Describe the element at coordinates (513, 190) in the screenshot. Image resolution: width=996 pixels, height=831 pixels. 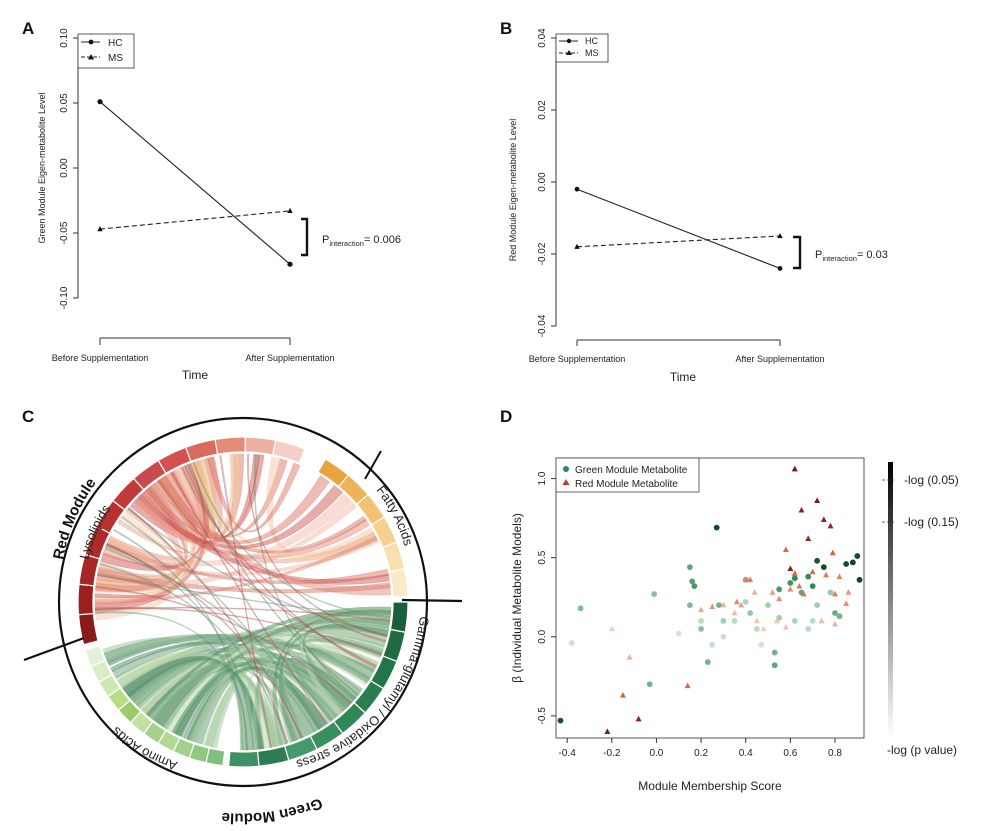
I see `y-axis-title: Red Module Eigen-metabolite Level` at that location.